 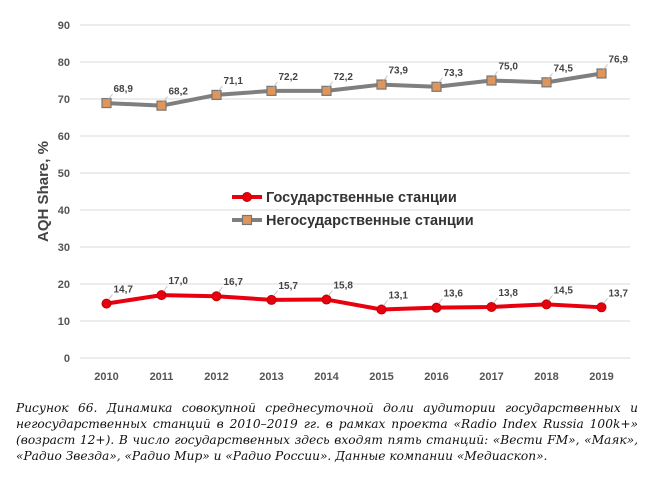 What do you see at coordinates (619, 59) in the screenshot?
I see `data-label: 76,9` at bounding box center [619, 59].